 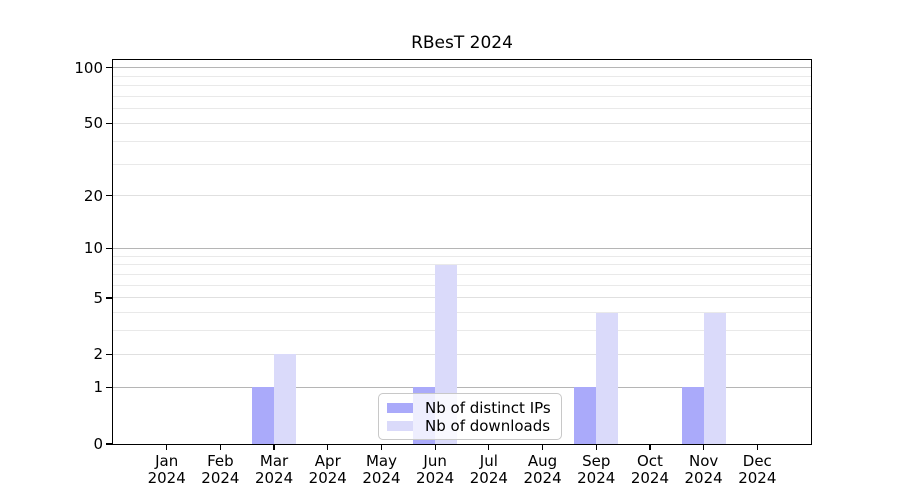 What do you see at coordinates (263, 415) in the screenshot?
I see `bar-nb-of-distinct-ips-mar` at bounding box center [263, 415].